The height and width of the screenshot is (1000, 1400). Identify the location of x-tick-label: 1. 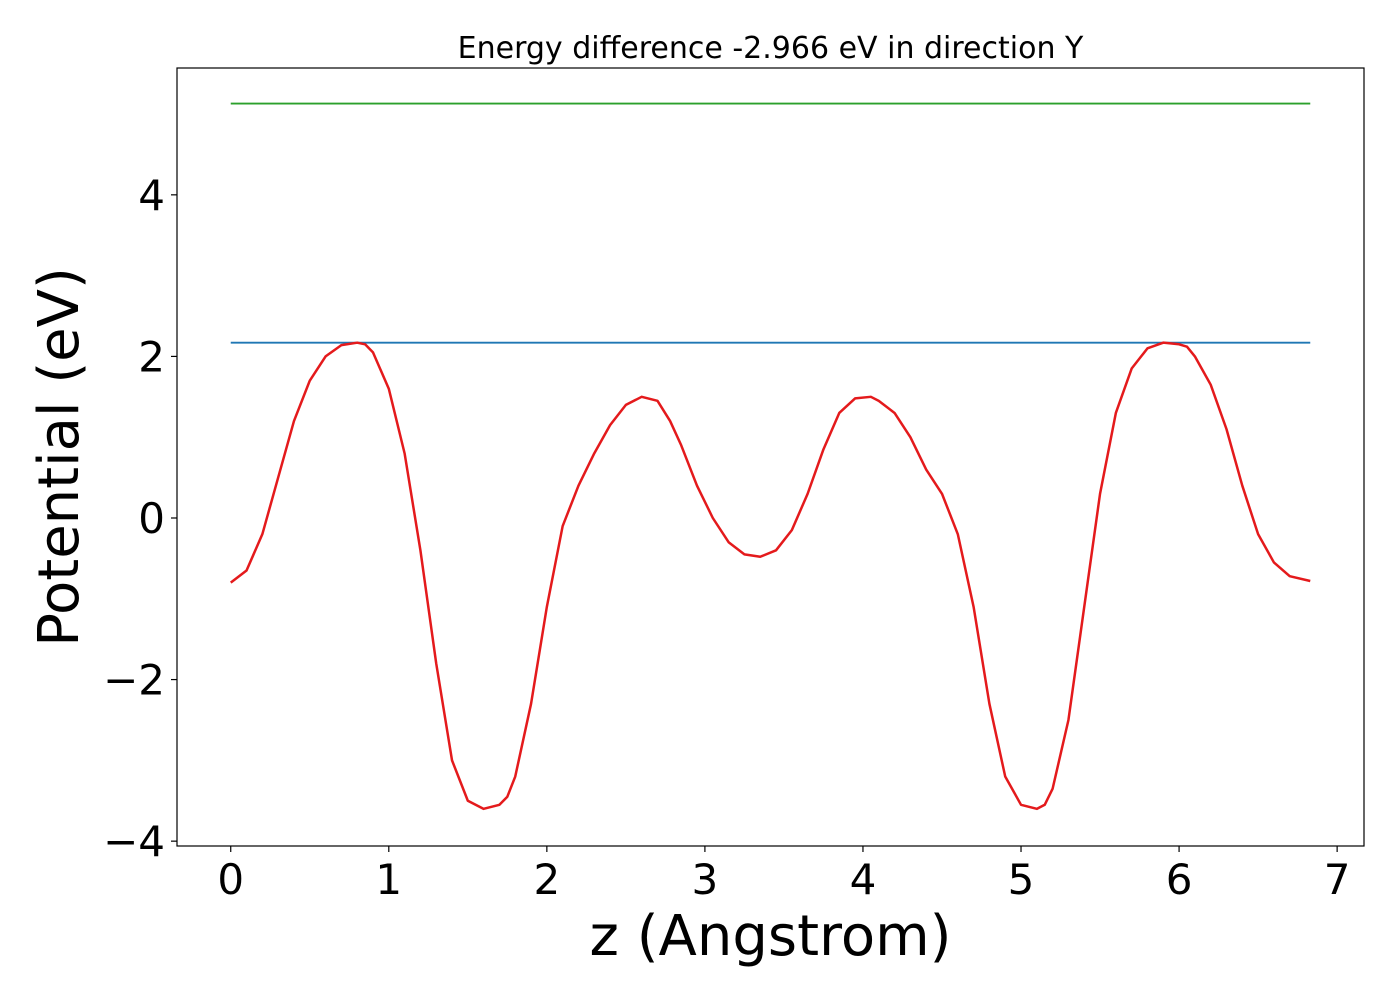
(388, 879).